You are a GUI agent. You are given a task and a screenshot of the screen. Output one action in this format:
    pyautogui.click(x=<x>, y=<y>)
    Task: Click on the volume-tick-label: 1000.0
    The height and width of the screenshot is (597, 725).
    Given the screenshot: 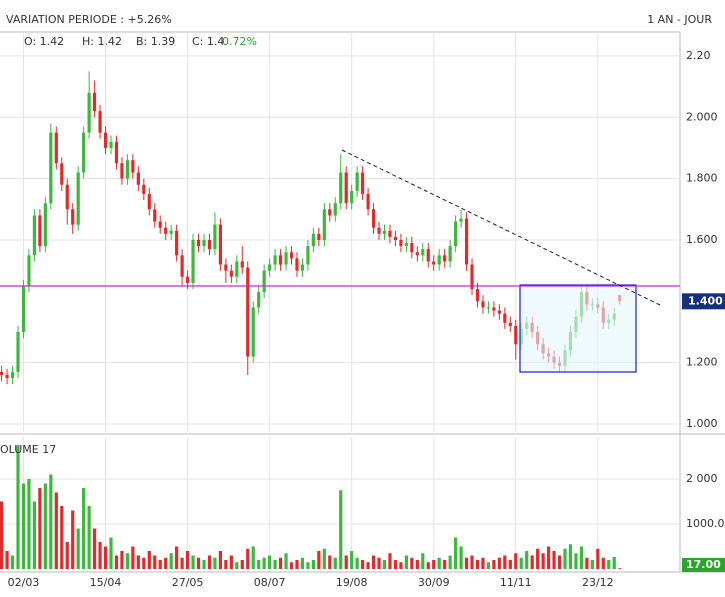 What is the action you would take?
    pyautogui.click(x=705, y=523)
    